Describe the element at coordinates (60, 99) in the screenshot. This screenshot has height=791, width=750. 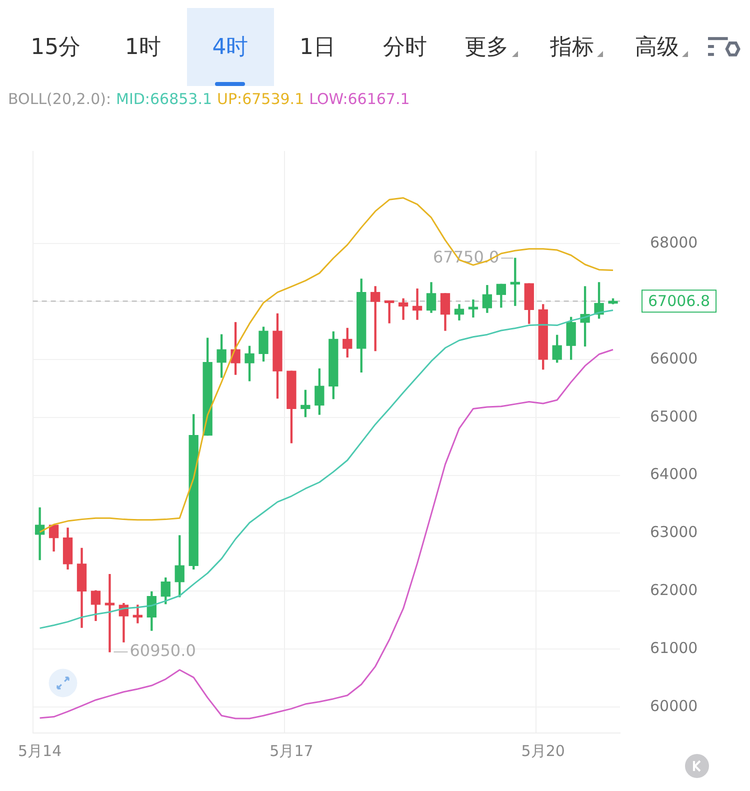
I see `legend-title: BOLL(20,2.0):` at that location.